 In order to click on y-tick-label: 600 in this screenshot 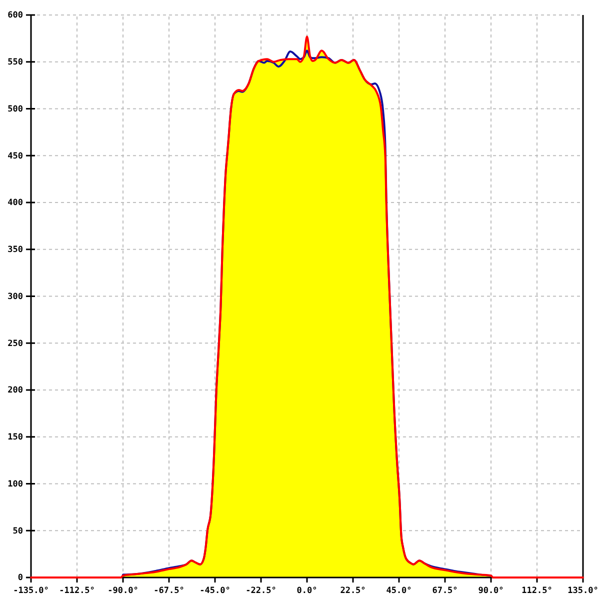, I will do `click(15, 15)`.